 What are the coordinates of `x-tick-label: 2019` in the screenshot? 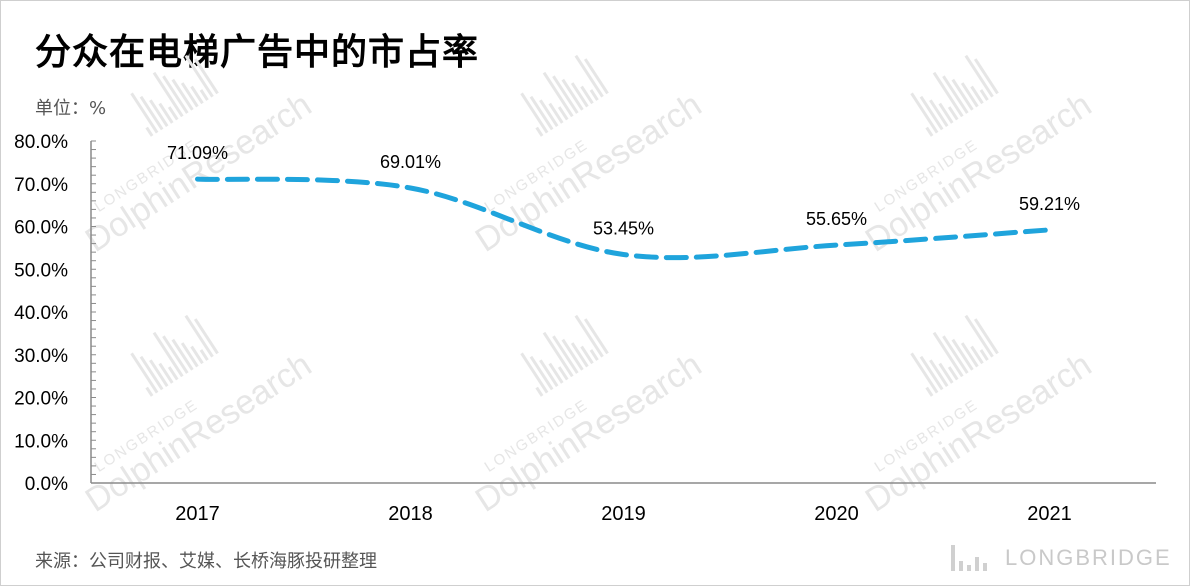 It's located at (623, 514).